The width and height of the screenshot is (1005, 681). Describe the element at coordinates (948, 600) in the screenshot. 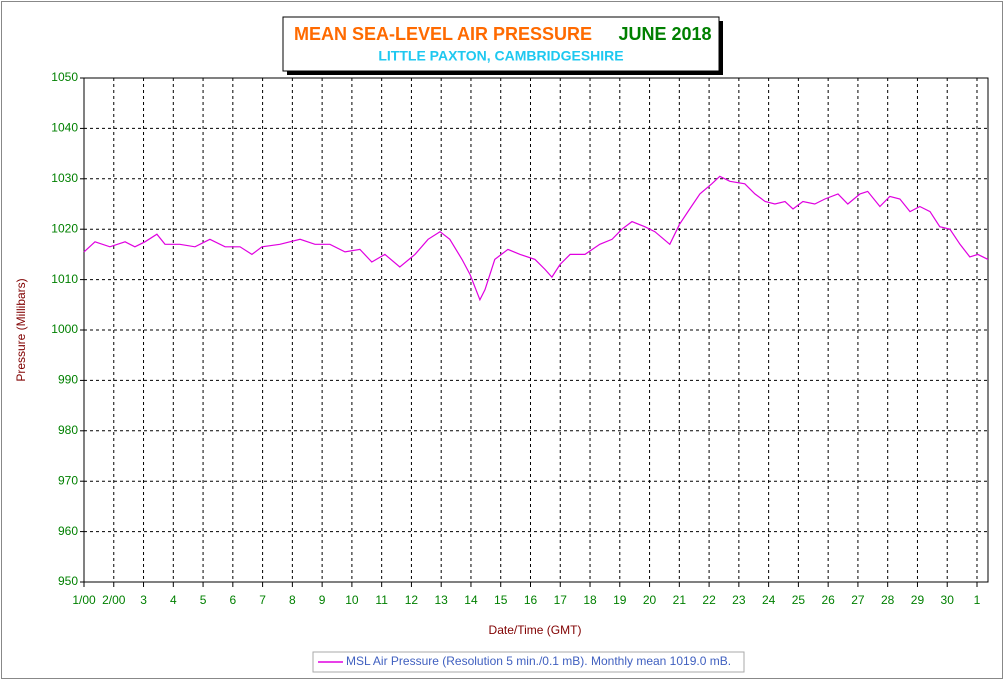

I see `x-tick-label: 30` at that location.